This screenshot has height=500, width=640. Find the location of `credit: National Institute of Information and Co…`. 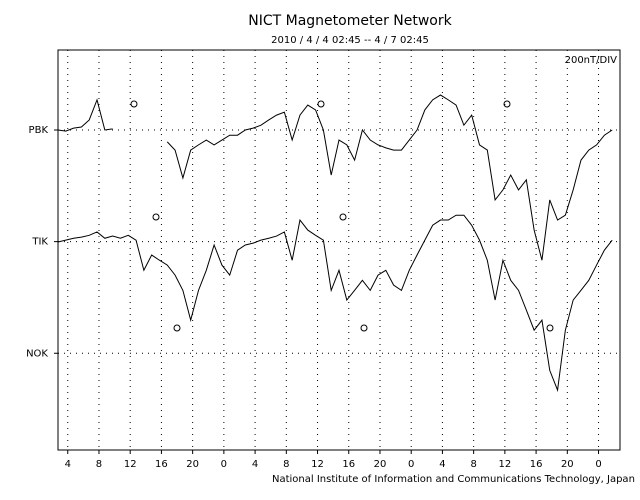

credit: National Institute of Information and Co… is located at coordinates (453, 479).